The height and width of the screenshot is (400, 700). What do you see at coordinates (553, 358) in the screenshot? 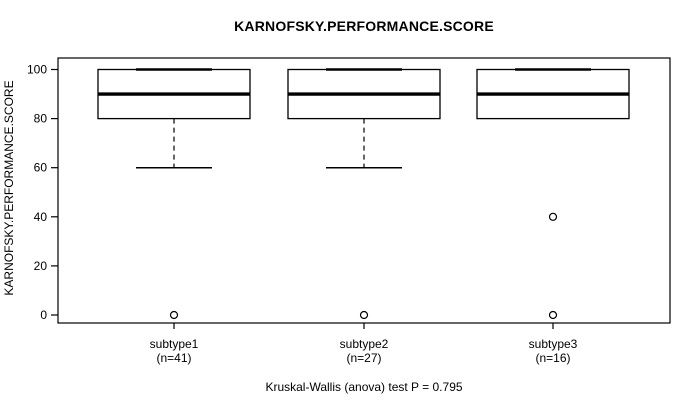
I see `group-n-label: (n=16)` at bounding box center [553, 358].